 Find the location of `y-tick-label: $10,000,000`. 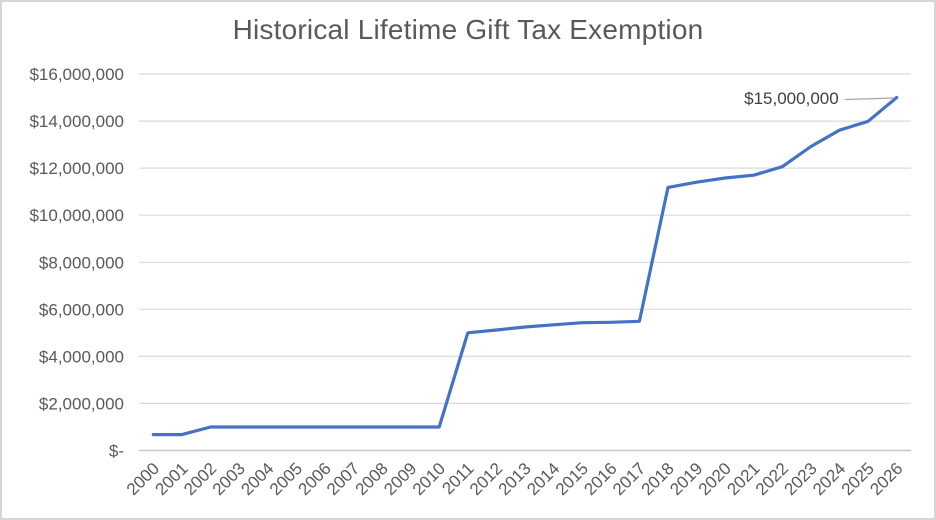

y-tick-label: $10,000,000 is located at coordinates (76, 215).